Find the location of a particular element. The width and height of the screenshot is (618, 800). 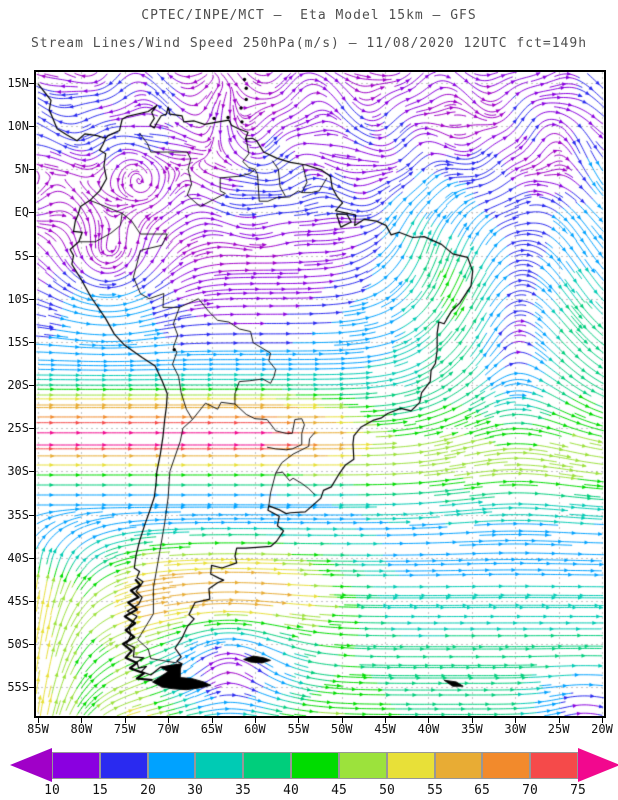

colorbar-tick-label: 40 is located at coordinates (291, 790).